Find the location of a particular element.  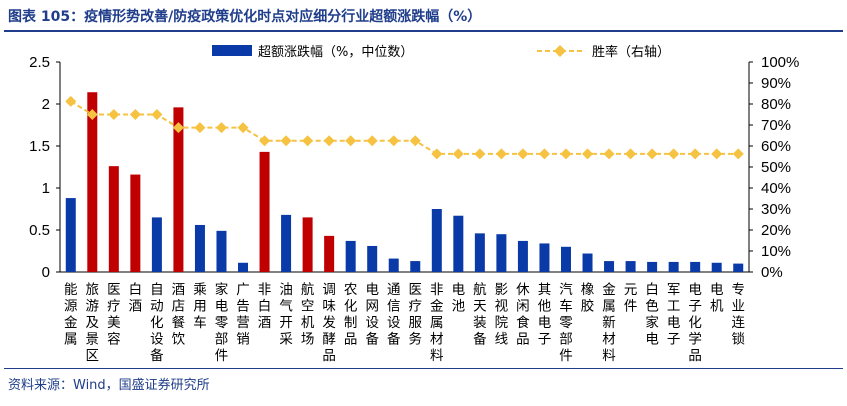

x-tick-char: 专 is located at coordinates (738, 290).